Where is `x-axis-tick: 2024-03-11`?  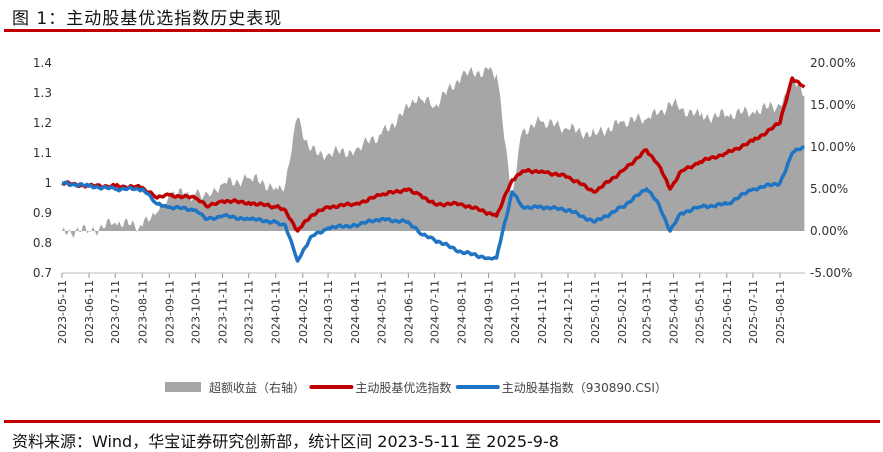 x-axis-tick: 2024-03-11 is located at coordinates (328, 312).